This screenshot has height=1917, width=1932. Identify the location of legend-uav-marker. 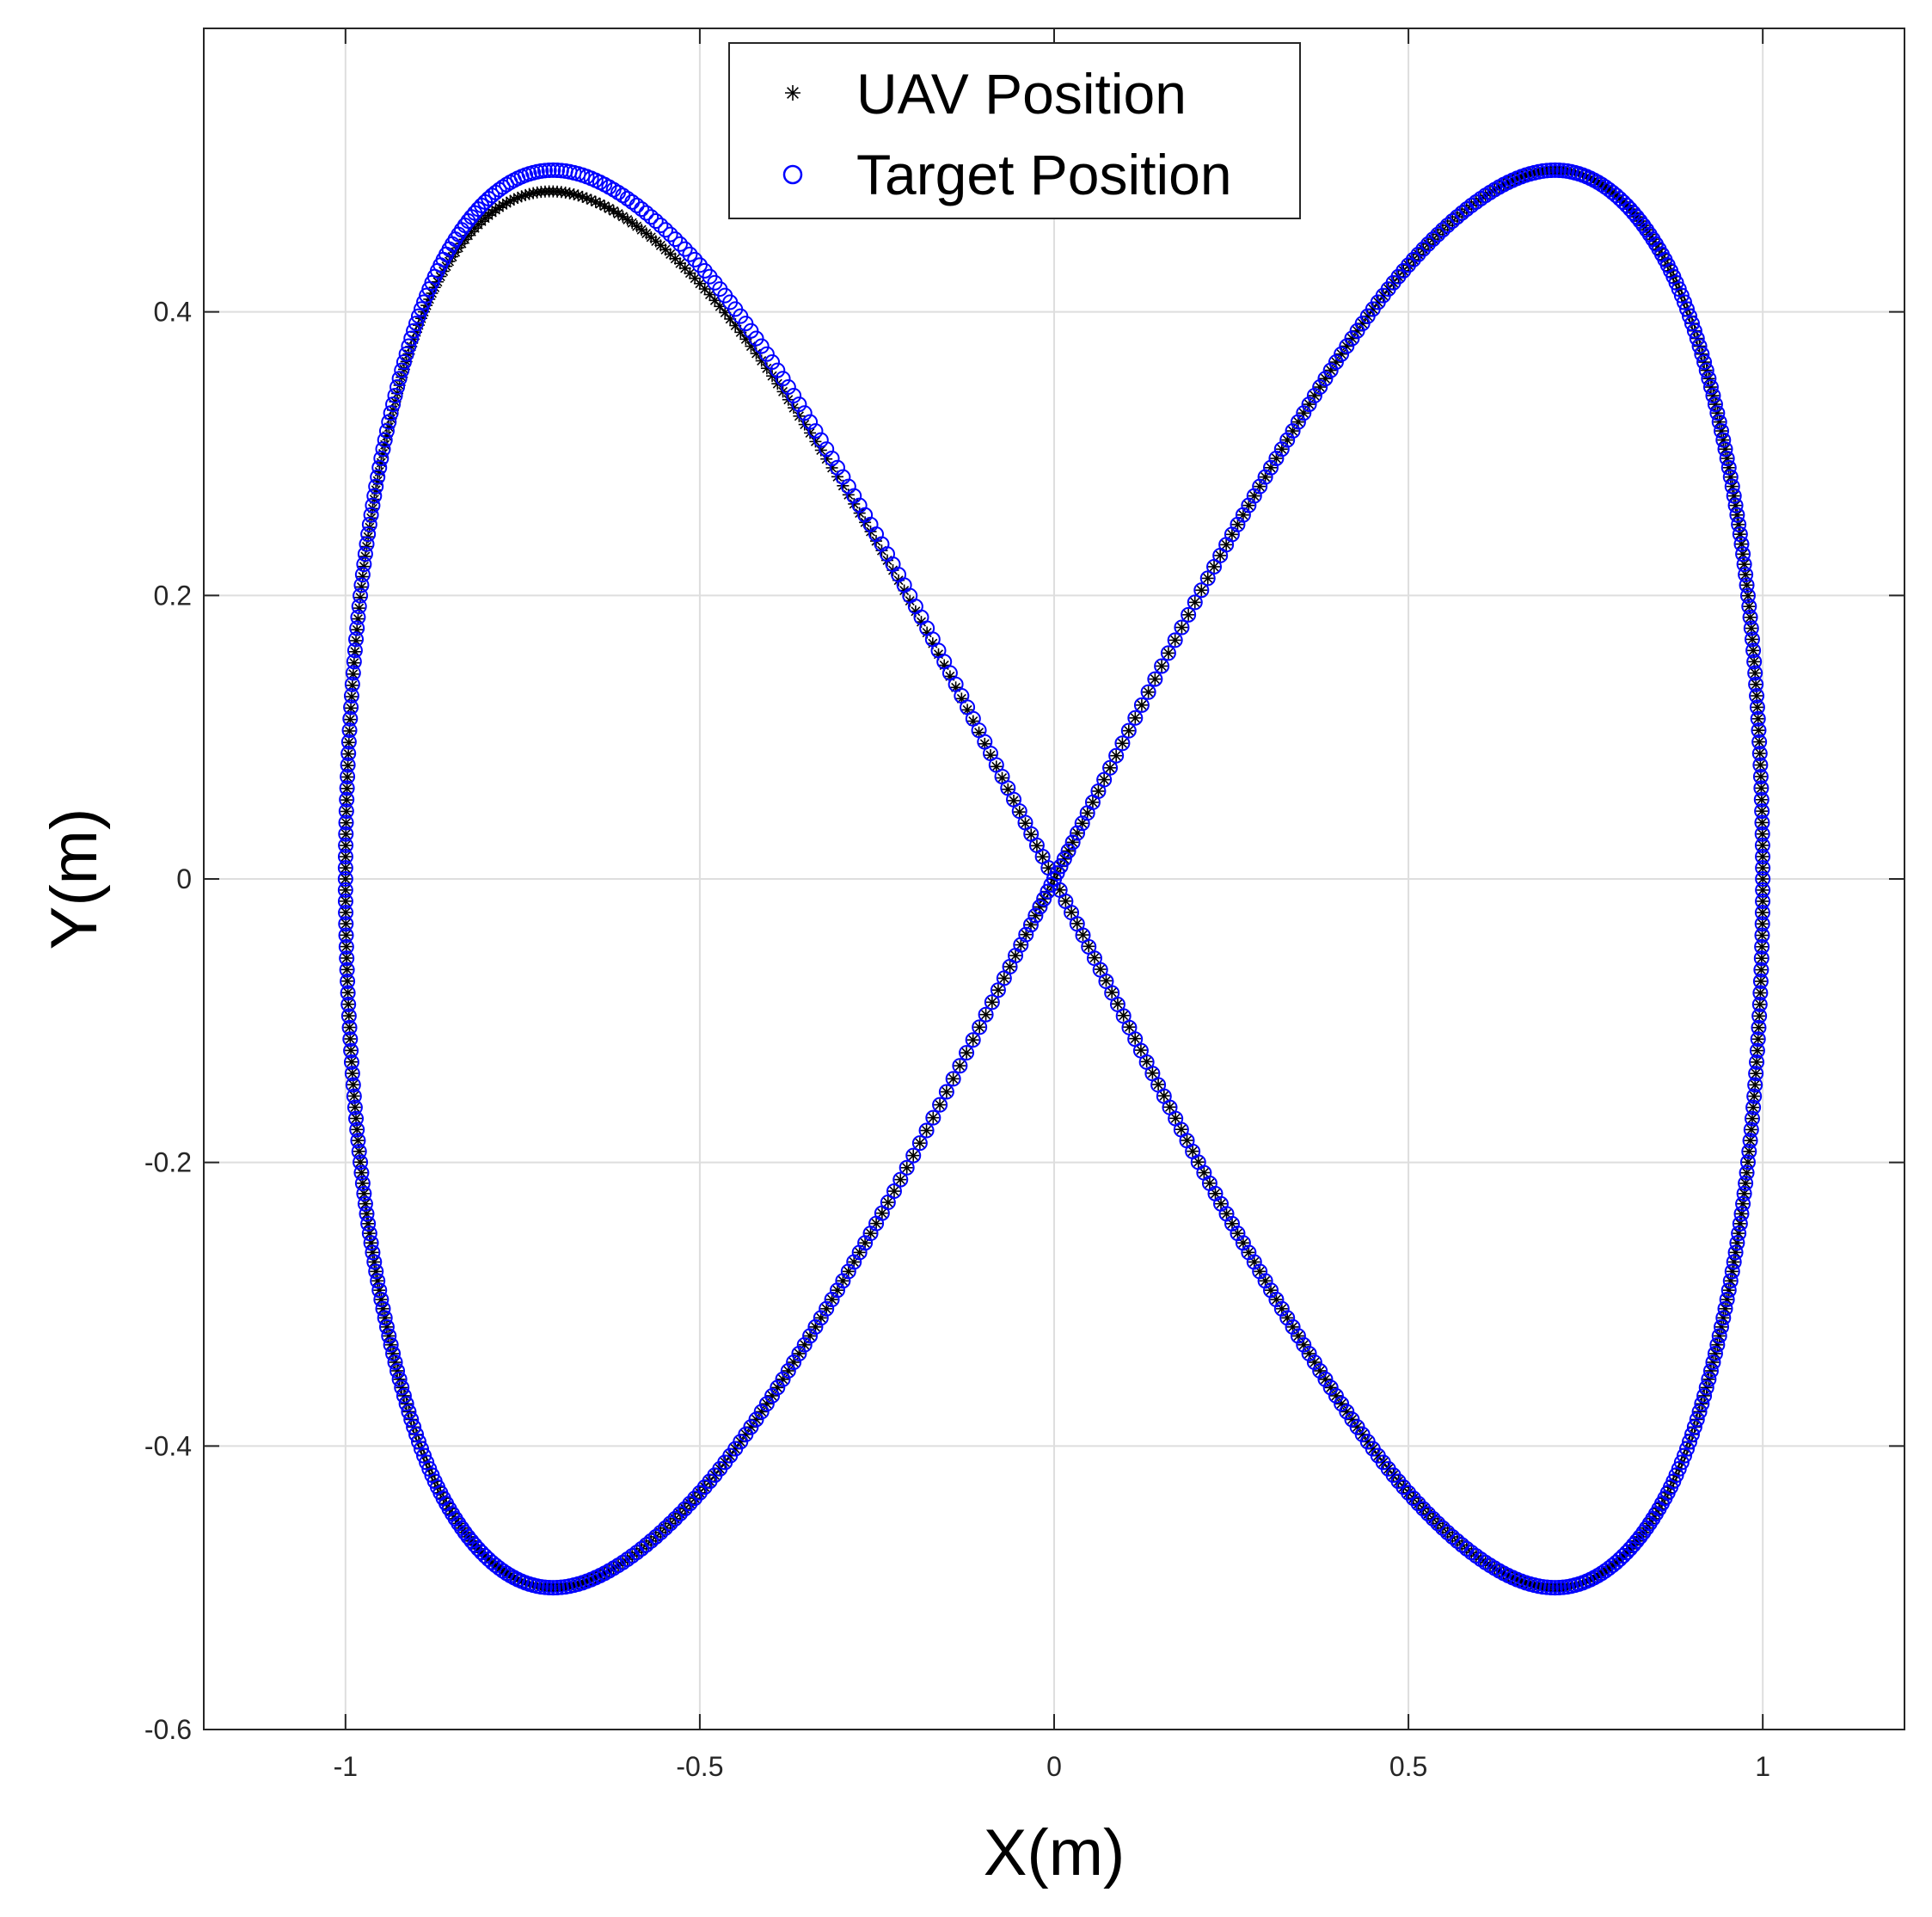
(792, 93).